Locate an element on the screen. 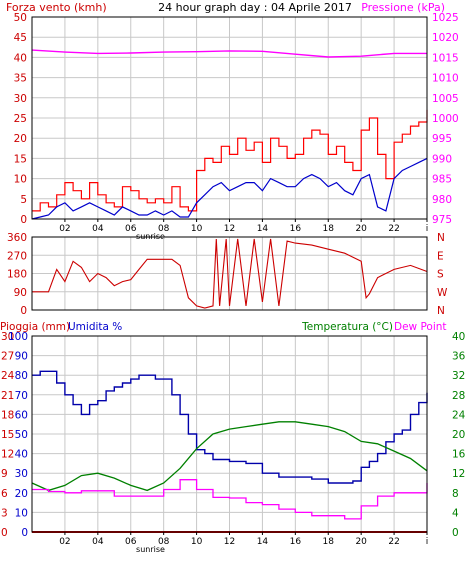  temperature-y-tick-label: 32 is located at coordinates (458, 376).